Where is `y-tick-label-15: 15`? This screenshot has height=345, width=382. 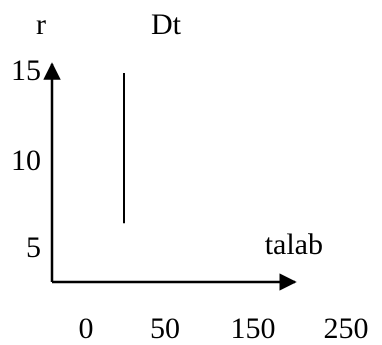 y-tick-label-15: 15 is located at coordinates (26, 70).